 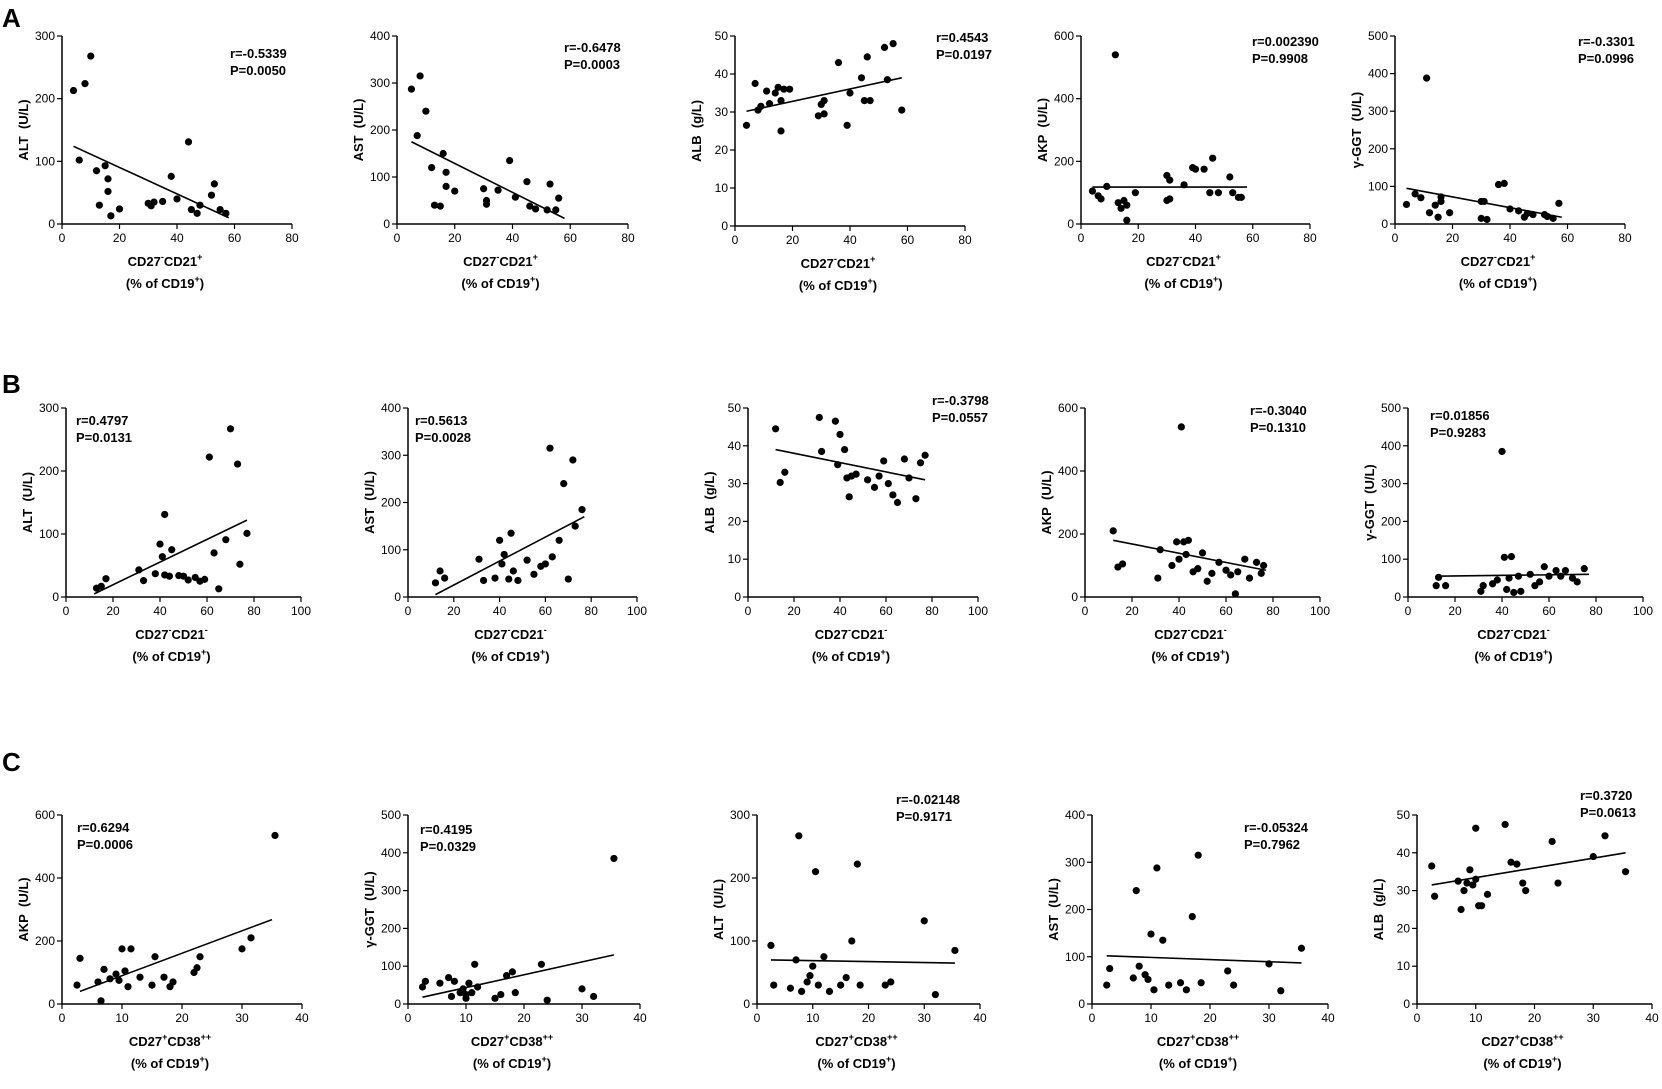 I want to click on y-tick-label: 300, so click(x=49, y=408).